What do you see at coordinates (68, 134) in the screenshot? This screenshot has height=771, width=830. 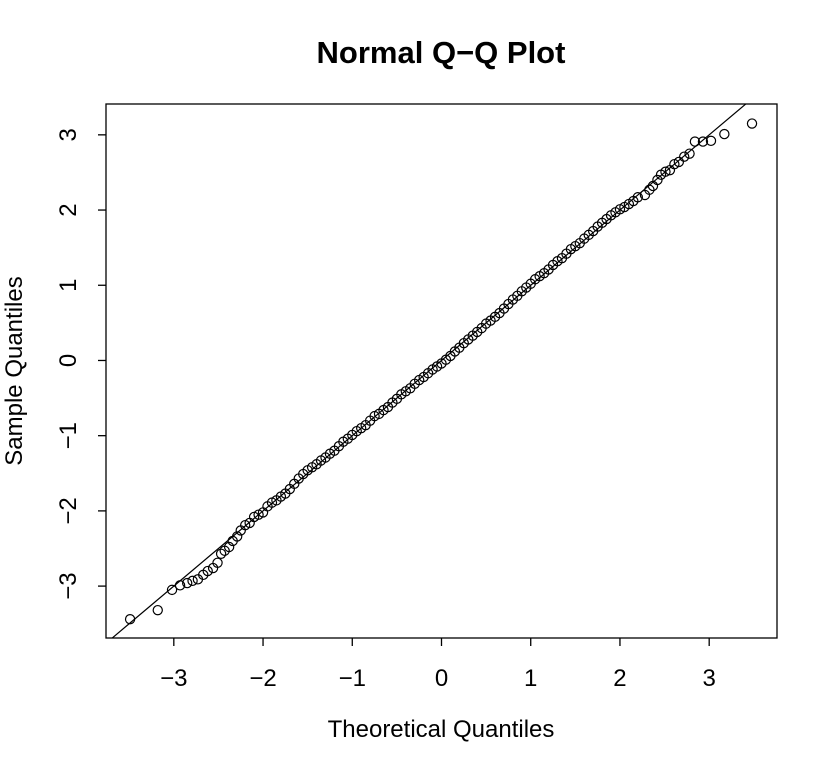 I see `y-tick-label: 3` at bounding box center [68, 134].